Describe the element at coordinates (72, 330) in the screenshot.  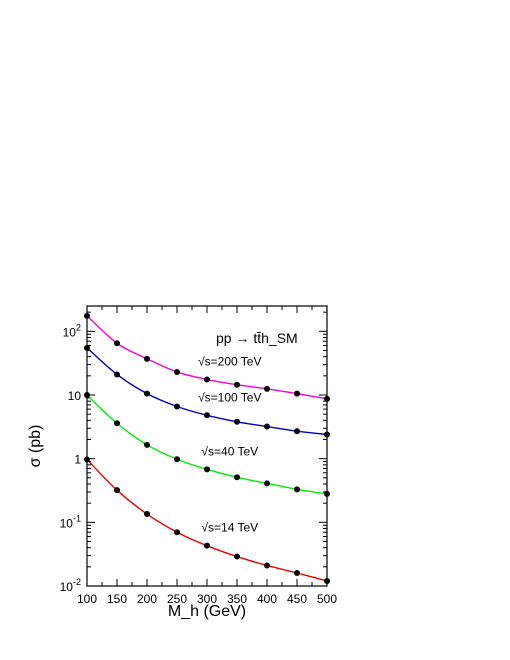
I see `y-tick-label: 10²` at that location.